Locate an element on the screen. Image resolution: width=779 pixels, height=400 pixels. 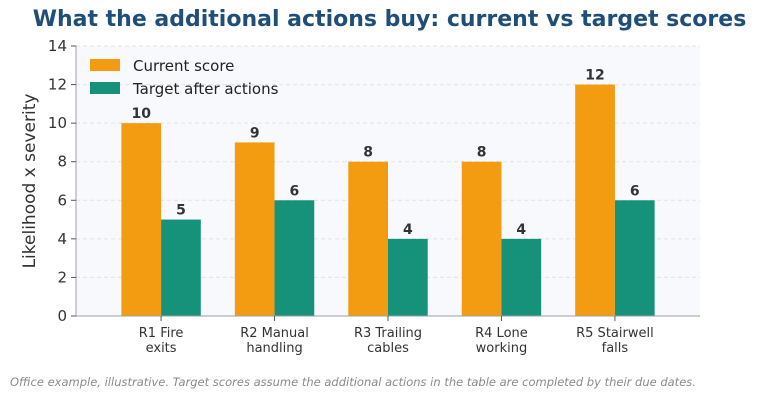
y-axis-label: Likelihood x severity is located at coordinates (30, 181).